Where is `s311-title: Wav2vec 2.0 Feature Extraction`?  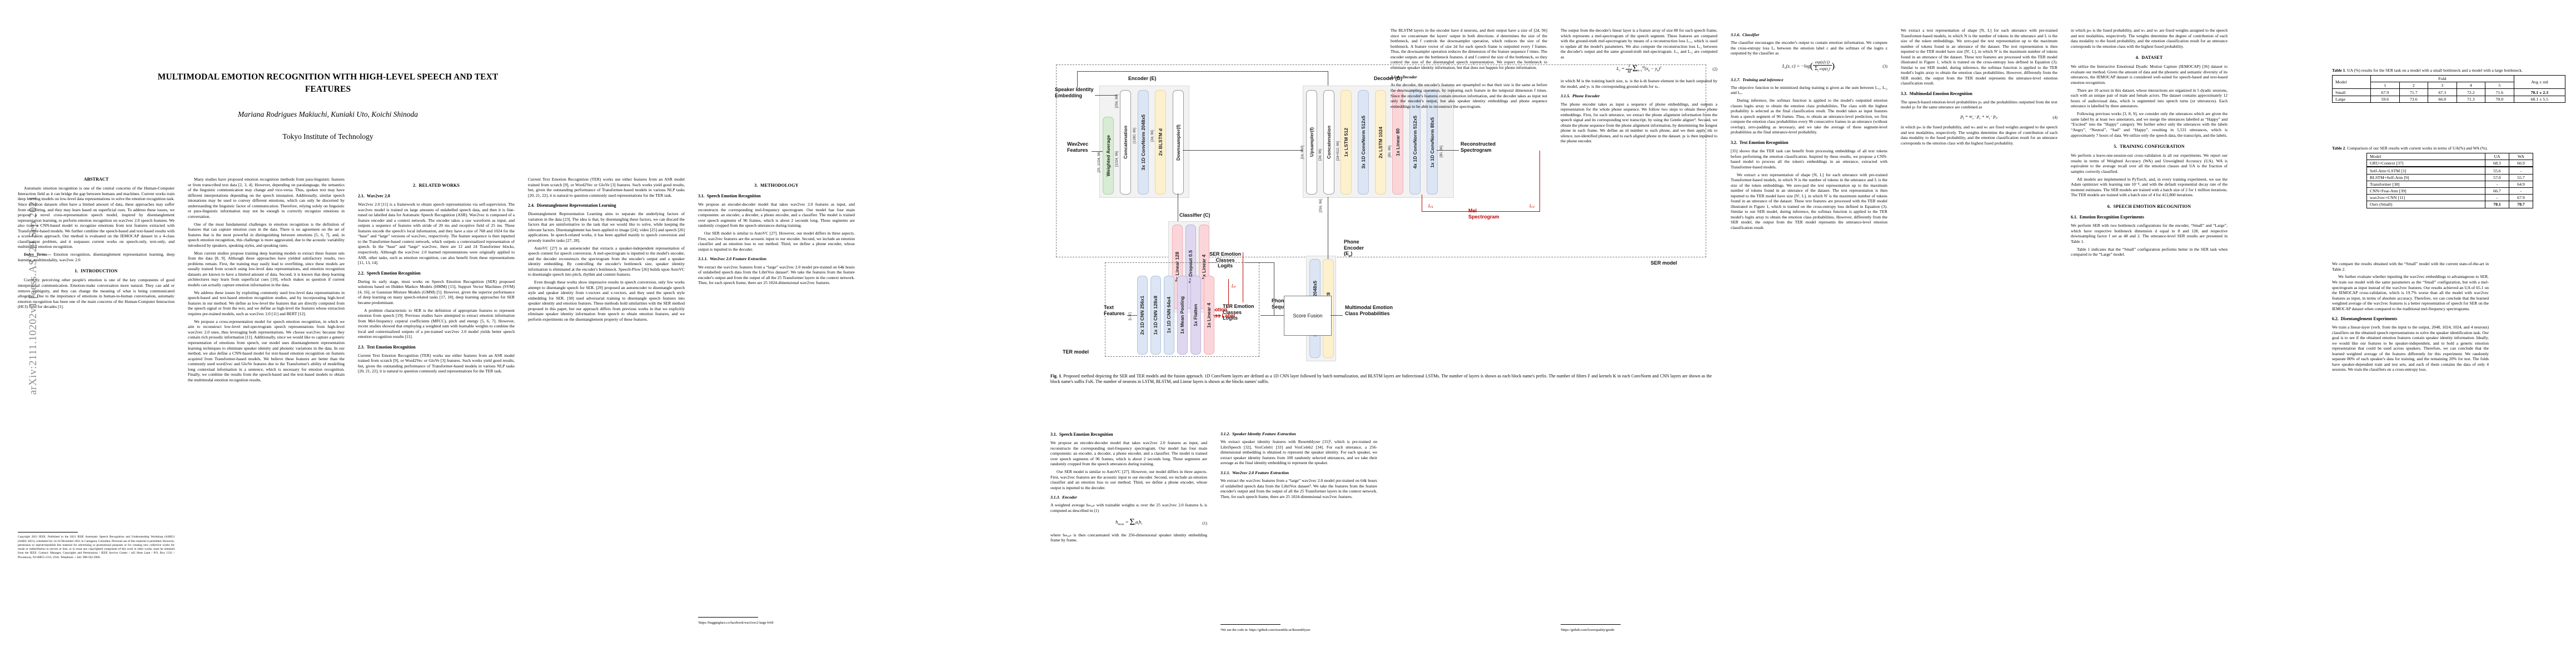 s311-title: Wav2vec 2.0 Feature Extraction is located at coordinates (738, 259).